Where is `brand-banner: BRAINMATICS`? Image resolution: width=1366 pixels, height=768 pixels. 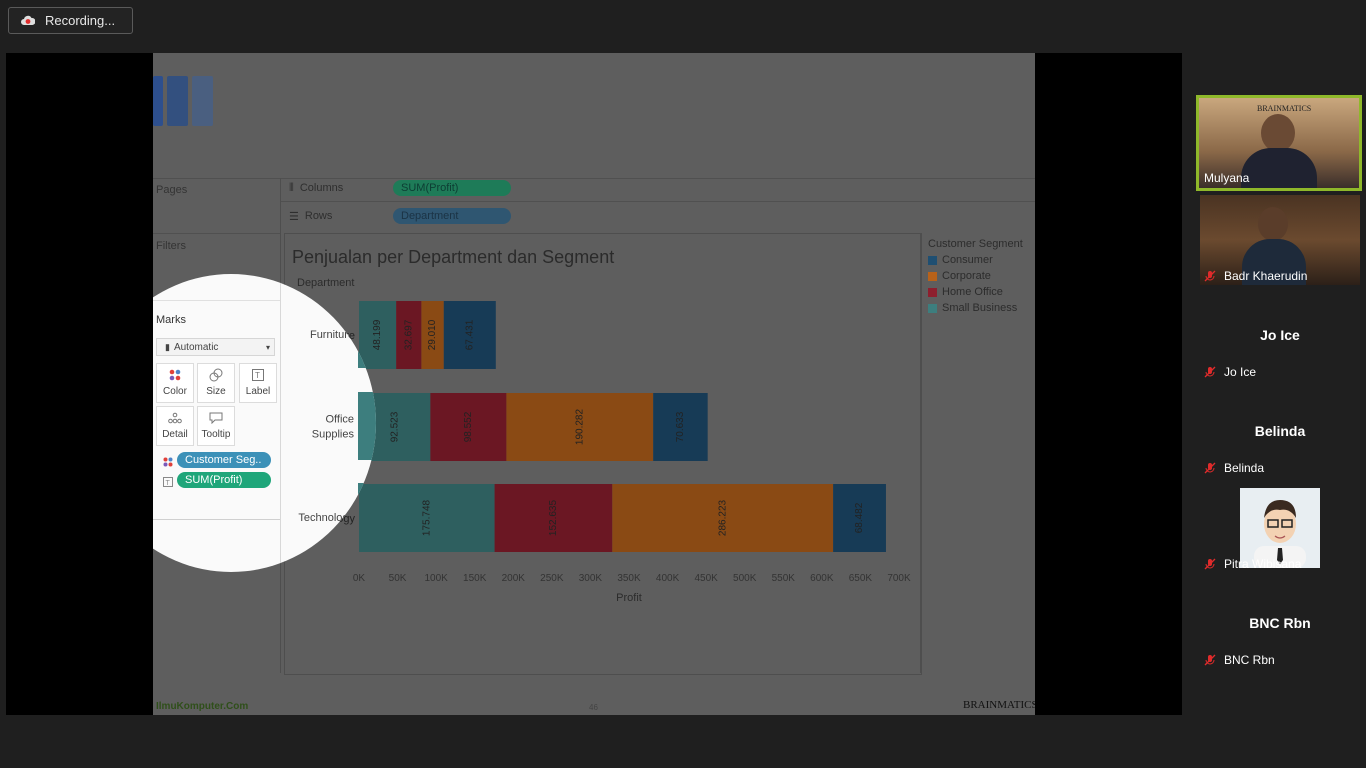 brand-banner: BRAINMATICS is located at coordinates (1284, 108).